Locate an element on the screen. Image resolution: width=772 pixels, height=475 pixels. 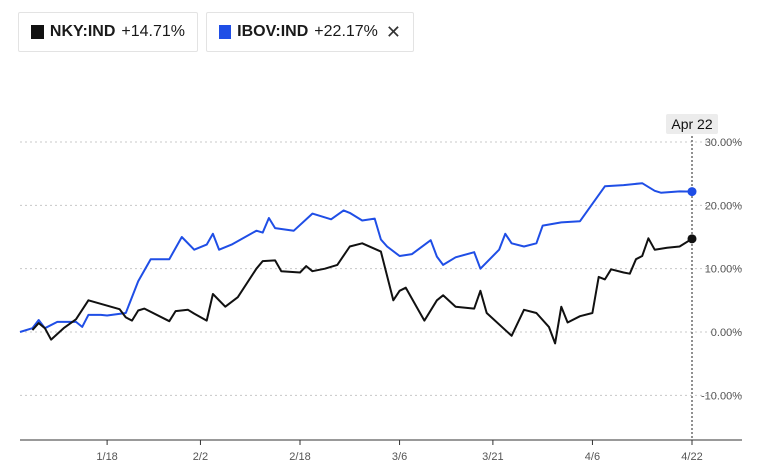
x-axis: 1/18 2/2 2/18 3/6 3/21 4/6 4/22 is located at coordinates (381, 451).